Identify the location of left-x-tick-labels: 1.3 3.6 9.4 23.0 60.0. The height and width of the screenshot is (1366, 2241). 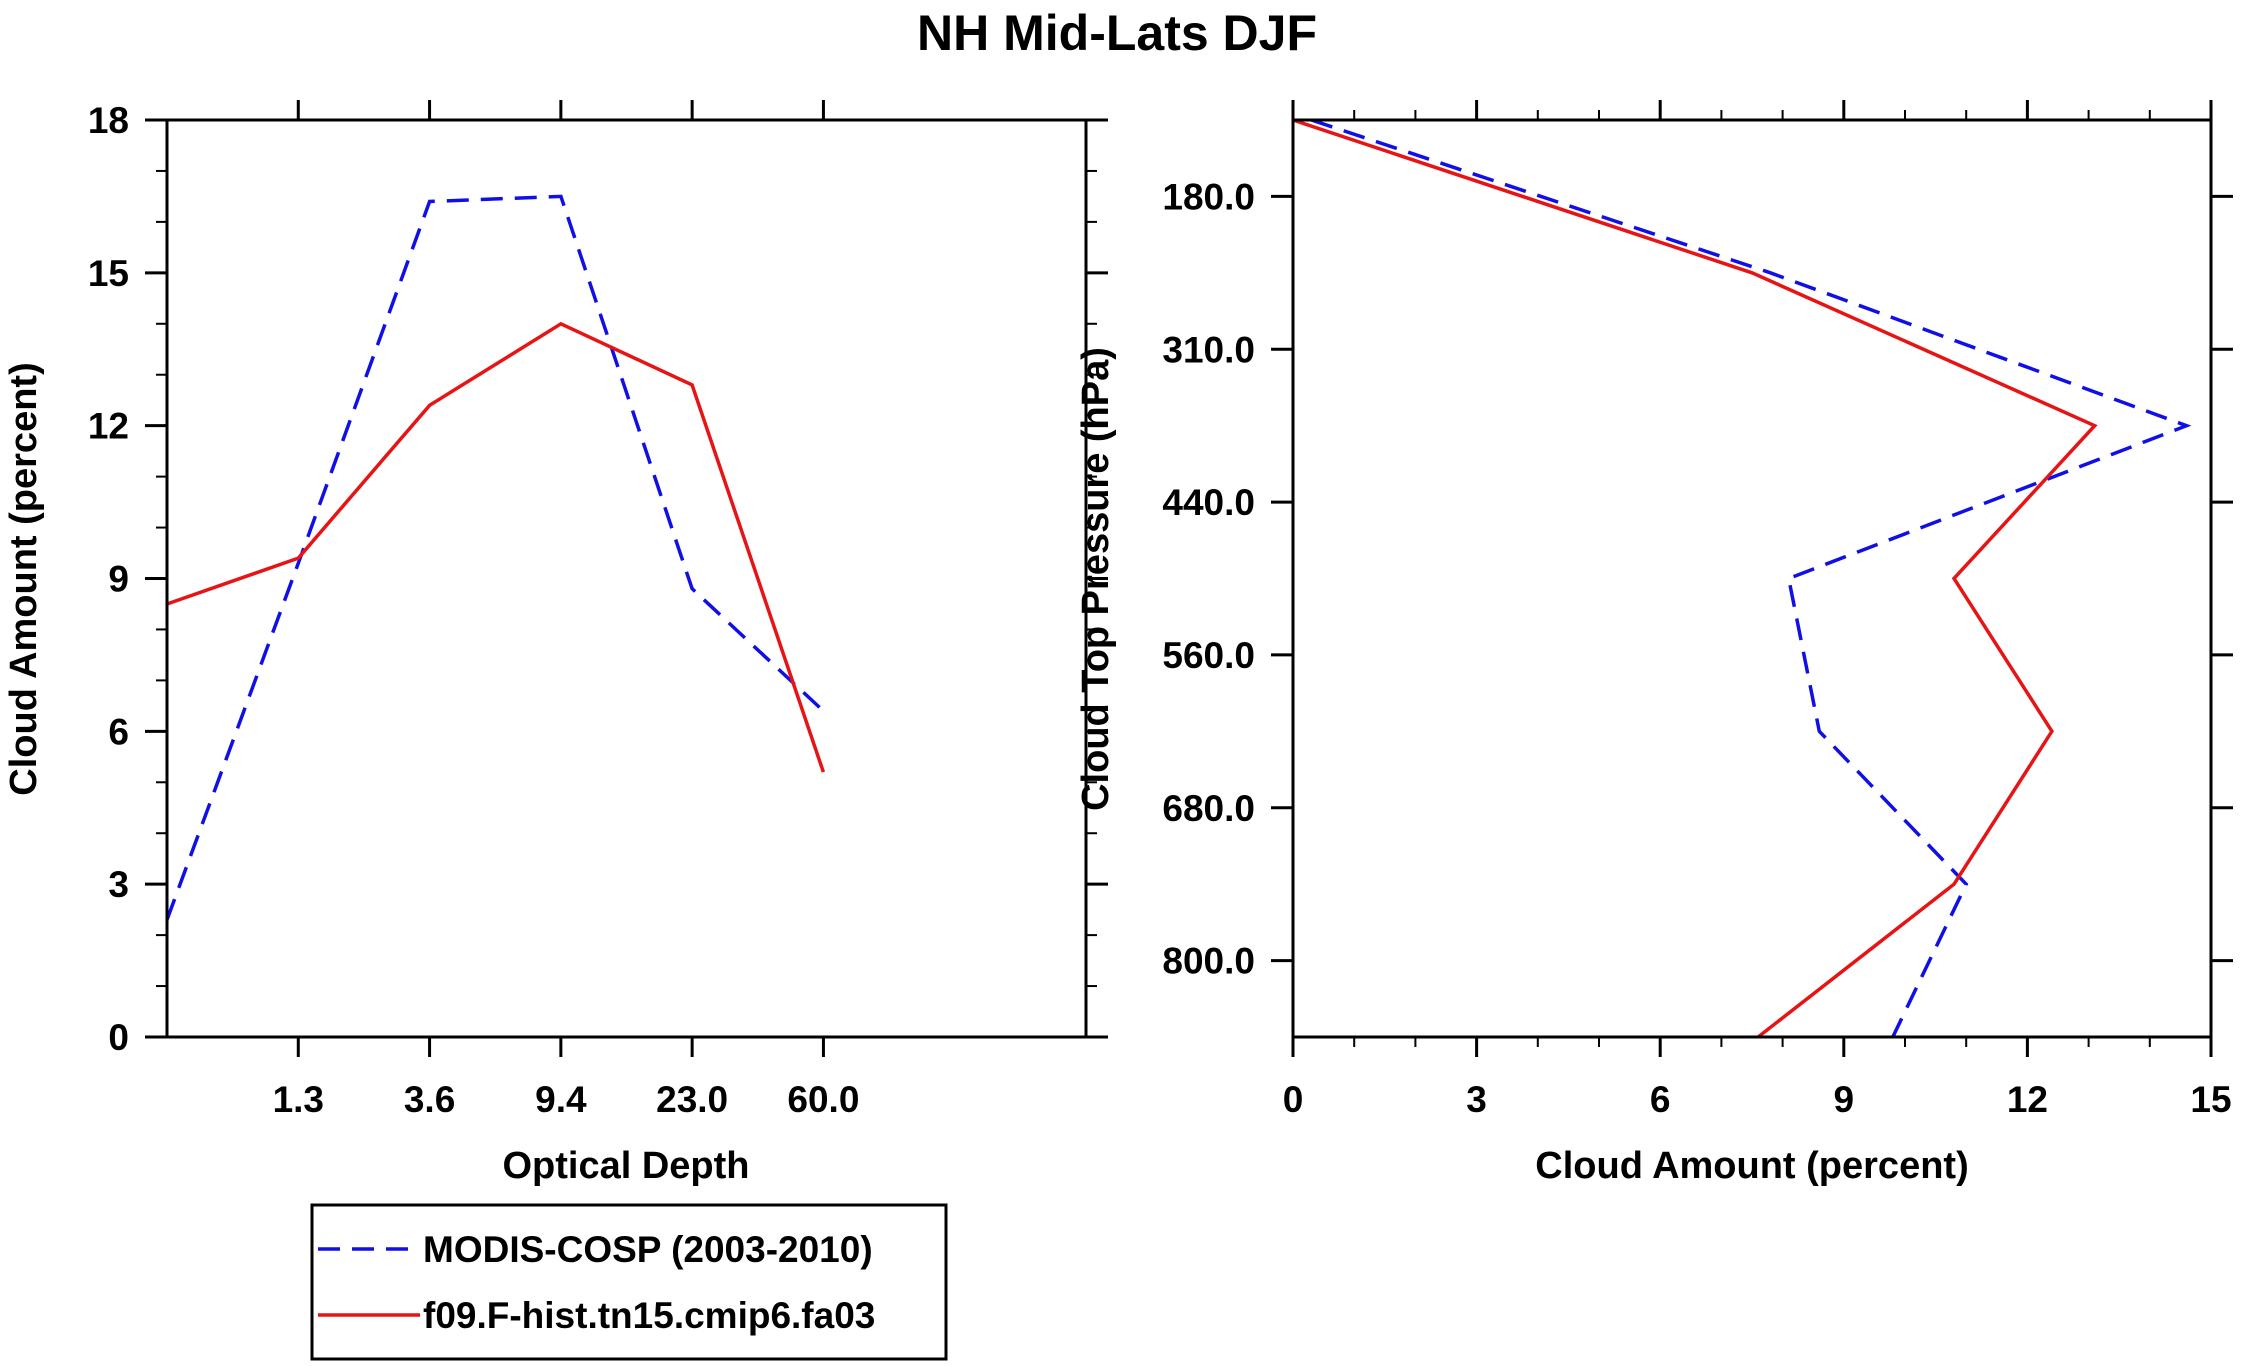
(566, 1099).